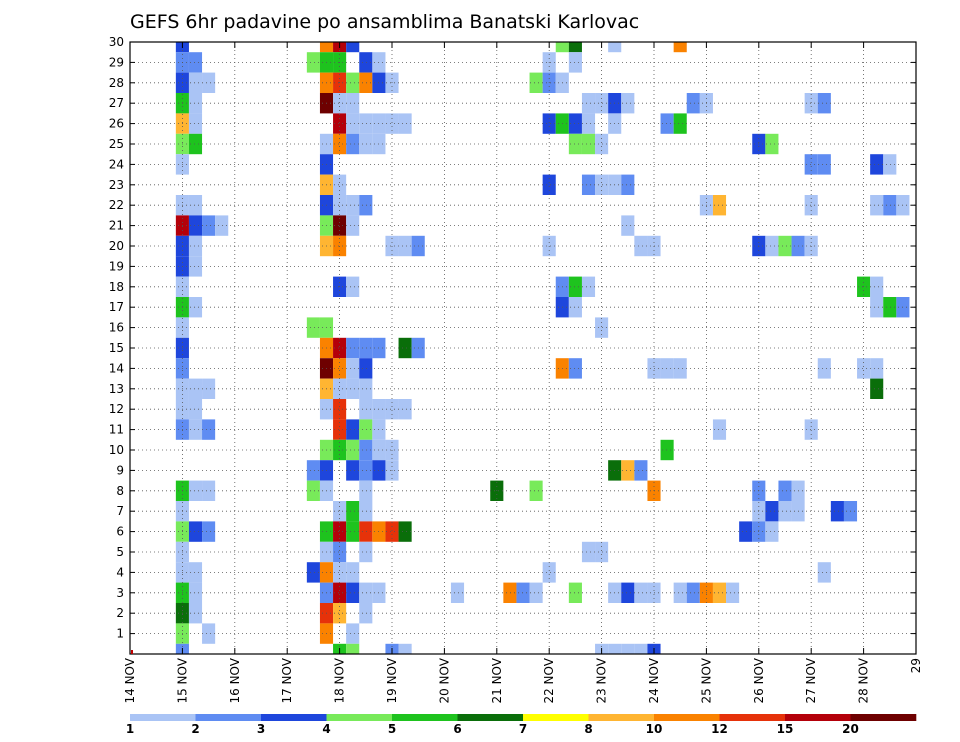  I want to click on x-tick-label: 27 NOV, so click(811, 680).